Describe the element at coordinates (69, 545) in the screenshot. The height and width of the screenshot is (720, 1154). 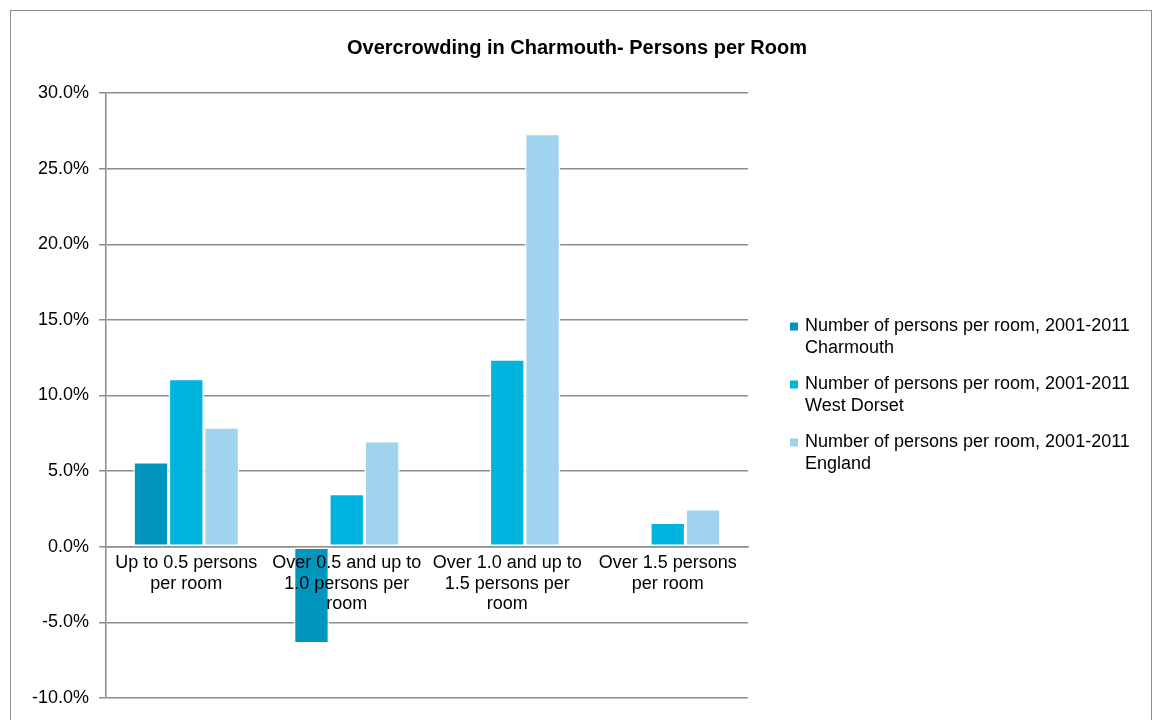
I see `y-tick-label: 0.0%` at that location.